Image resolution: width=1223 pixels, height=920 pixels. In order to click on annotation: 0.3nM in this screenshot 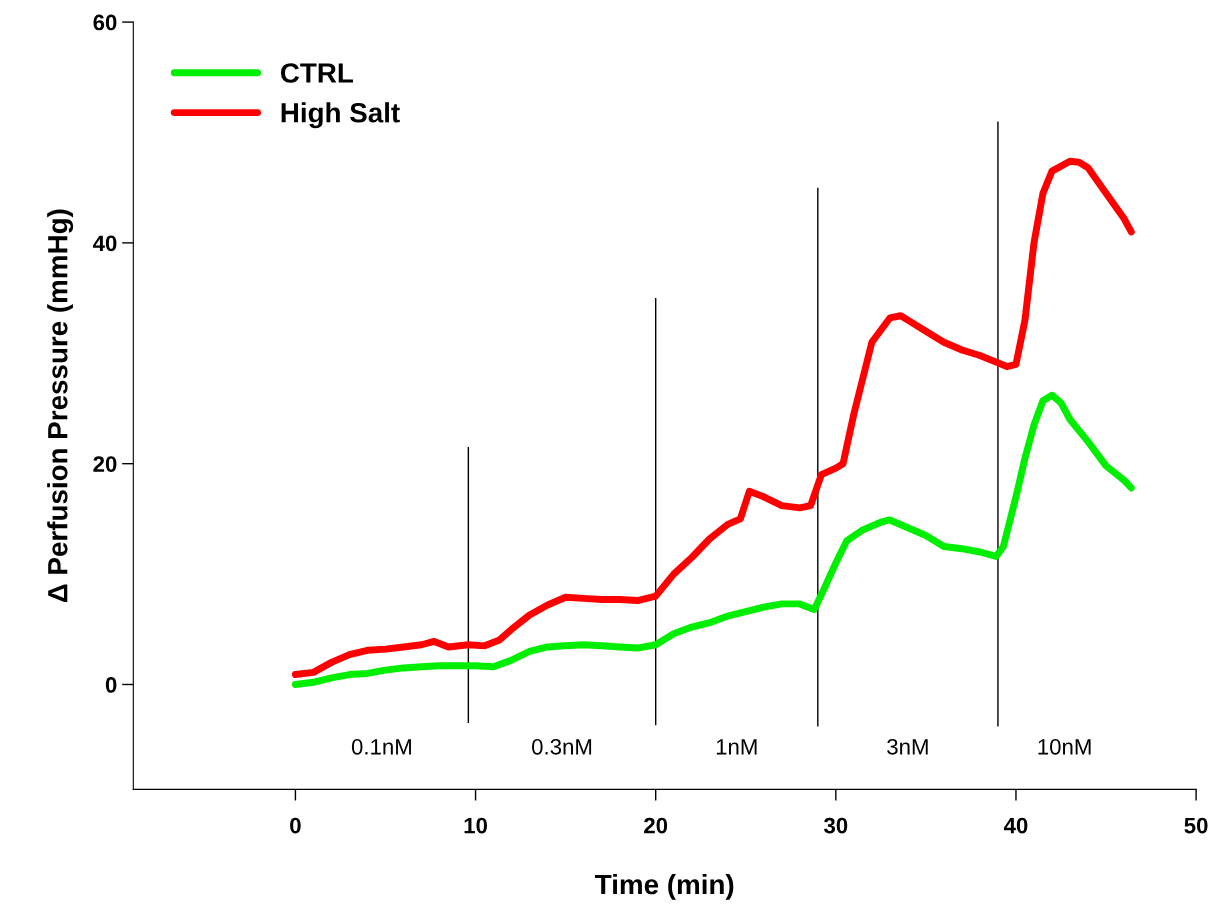, I will do `click(562, 746)`.